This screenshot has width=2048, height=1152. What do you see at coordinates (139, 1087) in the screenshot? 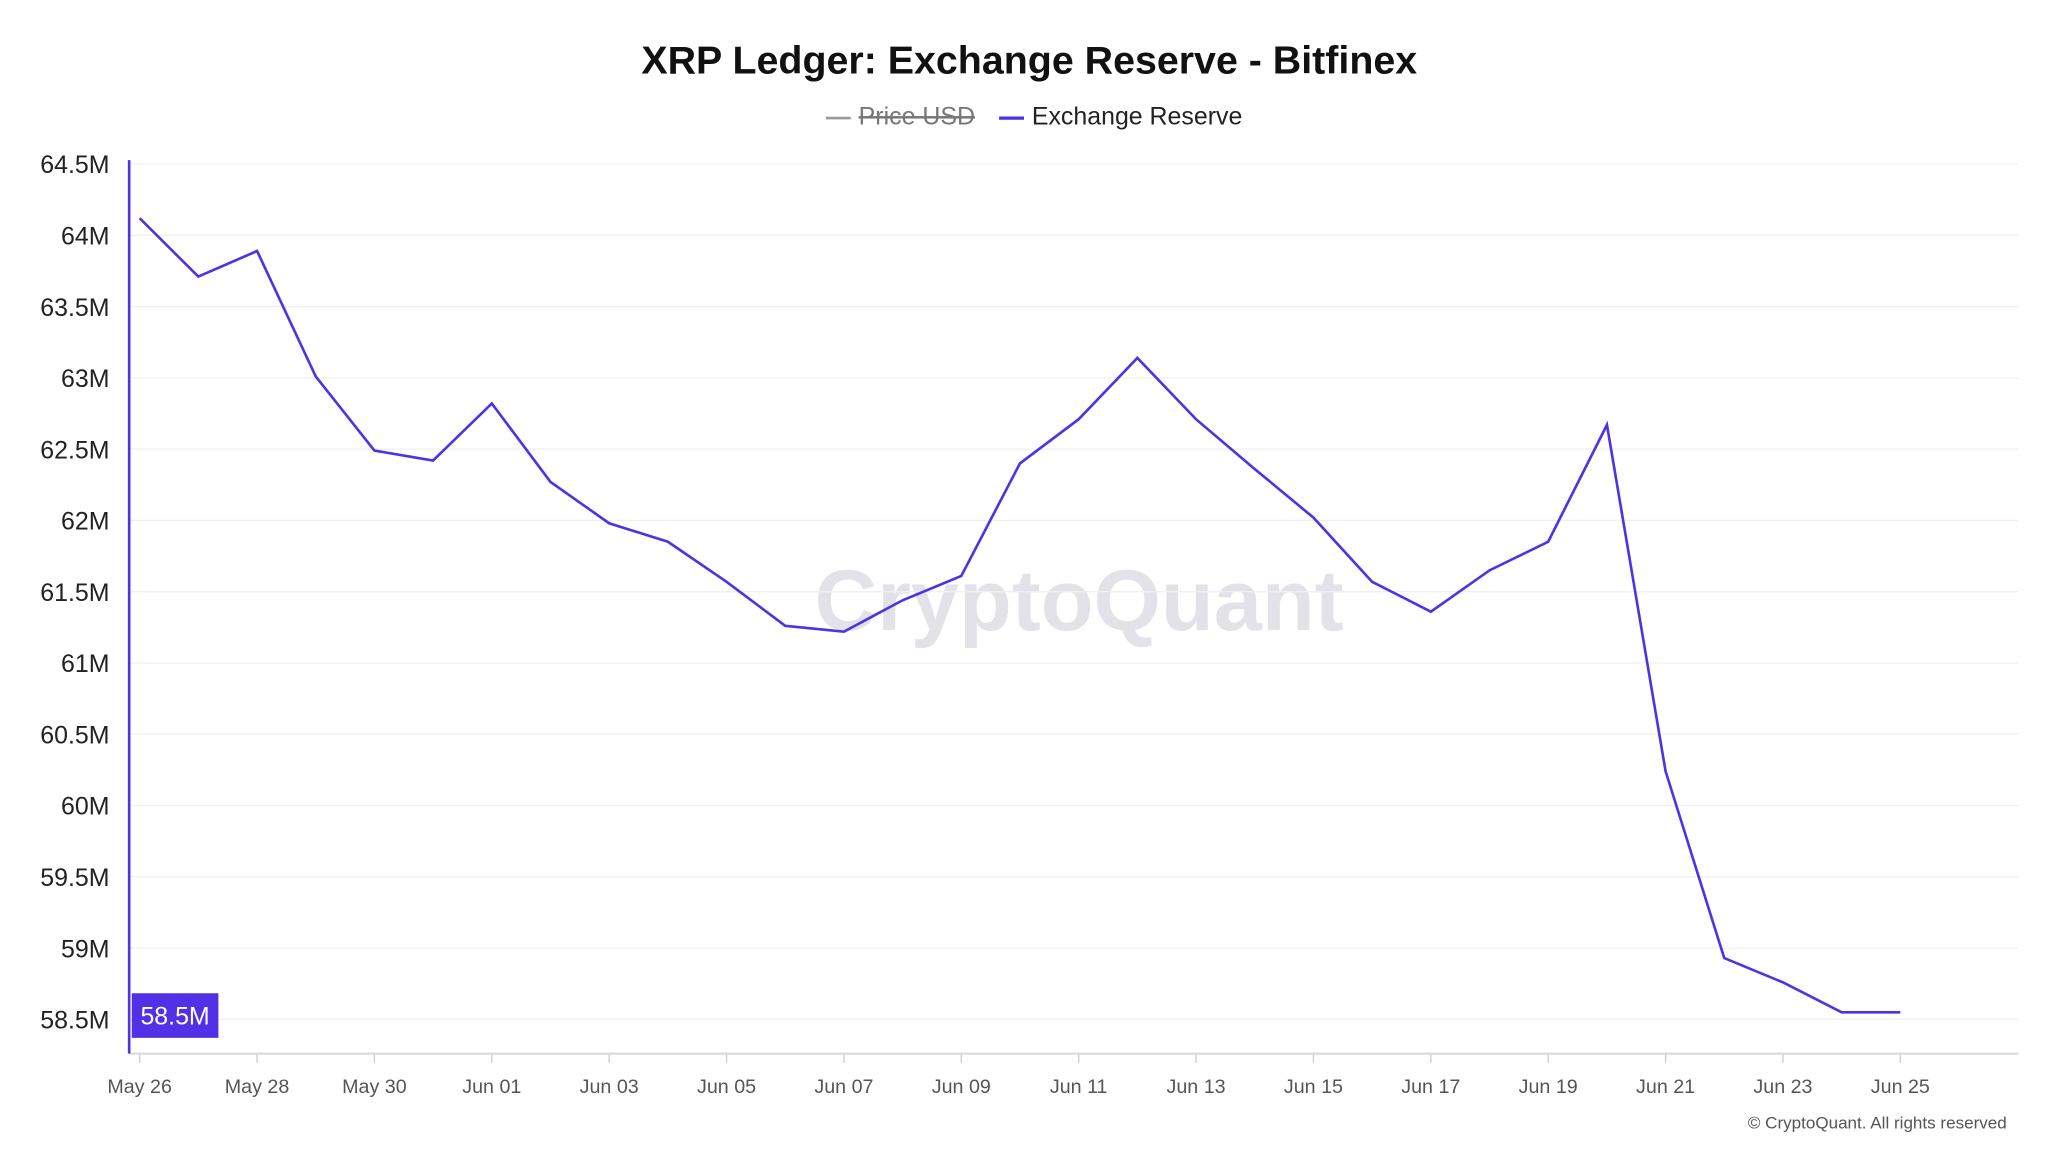
I see `x-tick-label: May 26` at bounding box center [139, 1087].